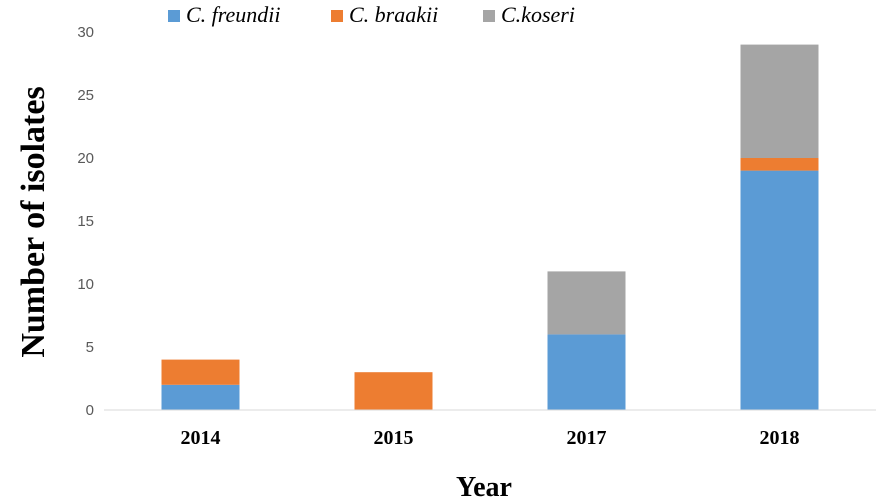  I want to click on y-axis: 0 5 10 15 20 25 30, so click(85, 221).